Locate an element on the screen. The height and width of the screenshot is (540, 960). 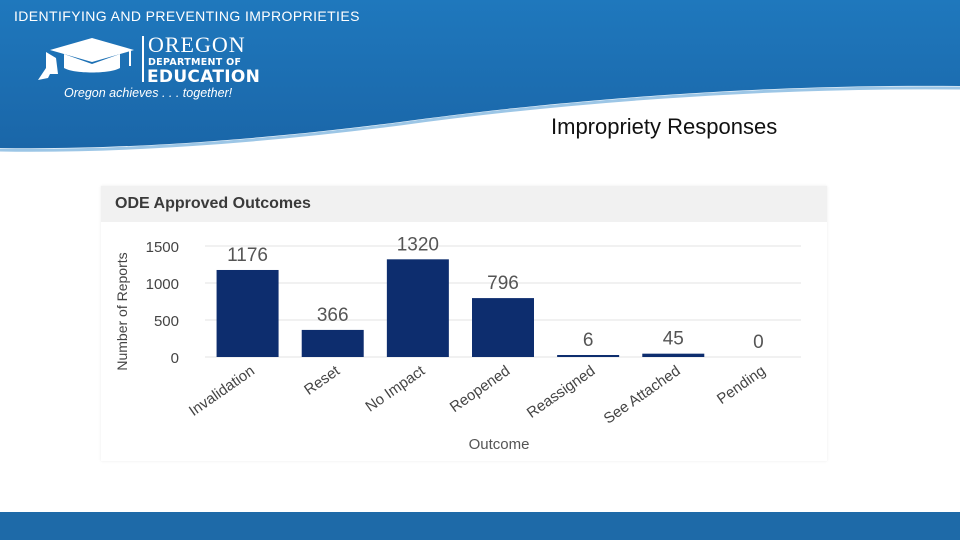
bar-value-label: 6 is located at coordinates (588, 340).